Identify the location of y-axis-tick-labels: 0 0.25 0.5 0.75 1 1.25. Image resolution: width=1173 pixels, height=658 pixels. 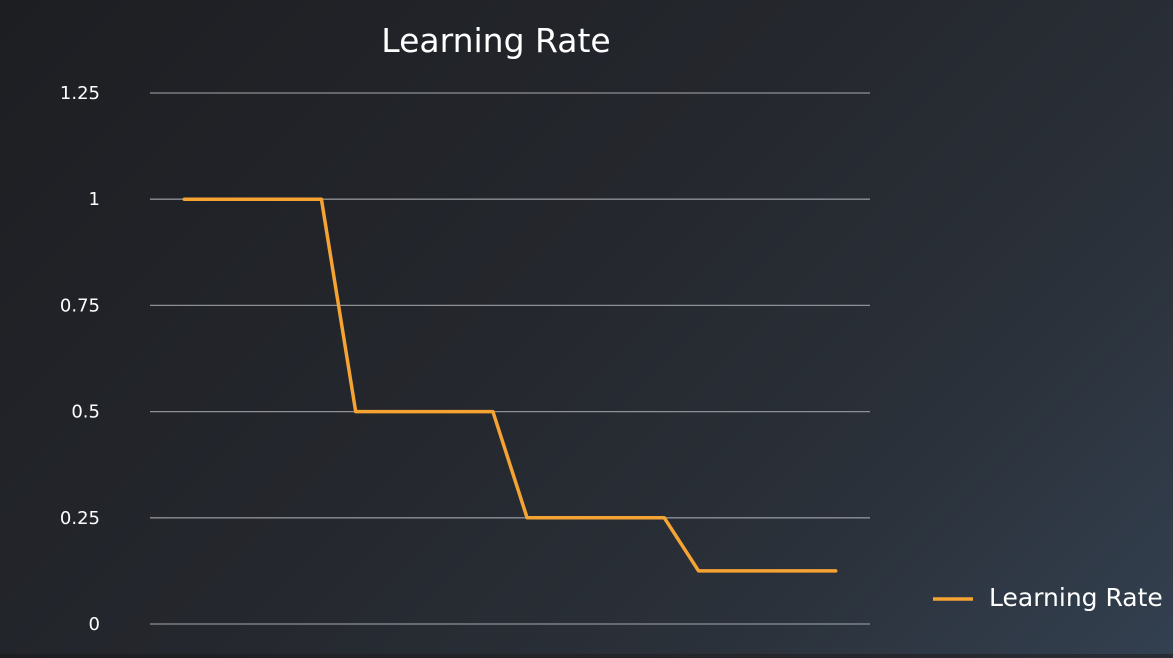
(80, 359).